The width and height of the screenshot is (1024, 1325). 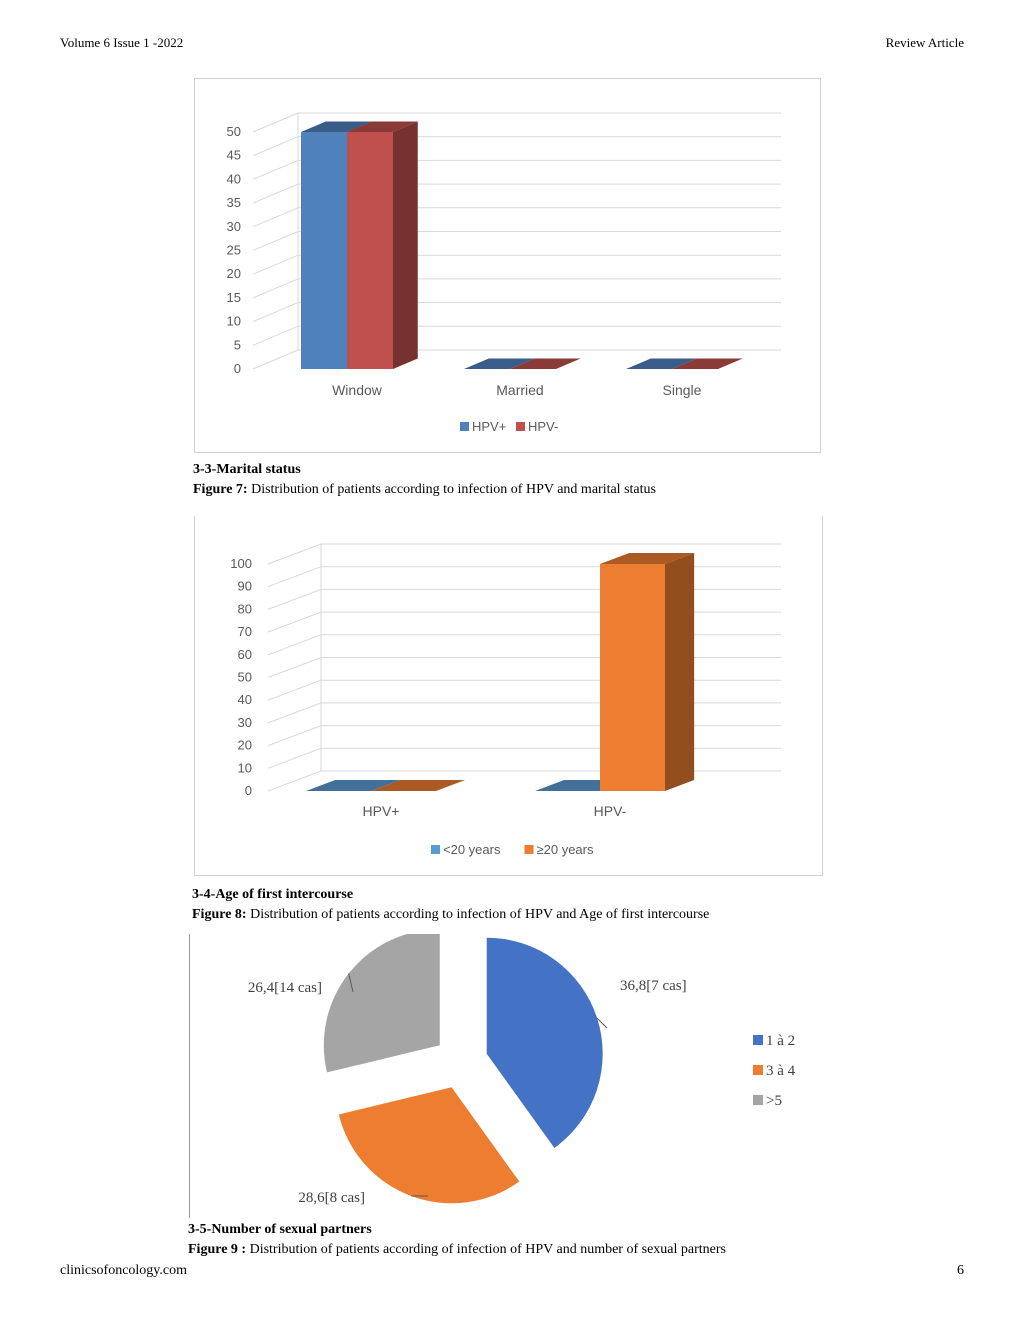 What do you see at coordinates (285, 988) in the screenshot?
I see `data-label: 26,4[14 cas]` at bounding box center [285, 988].